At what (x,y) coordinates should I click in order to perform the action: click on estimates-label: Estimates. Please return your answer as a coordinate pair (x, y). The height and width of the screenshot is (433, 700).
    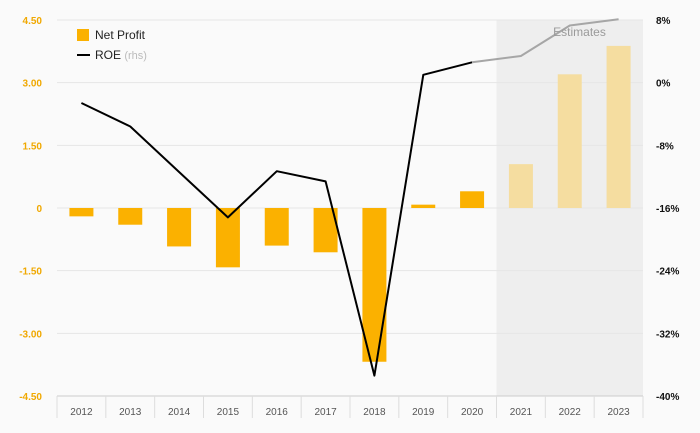
    Looking at the image, I should click on (579, 32).